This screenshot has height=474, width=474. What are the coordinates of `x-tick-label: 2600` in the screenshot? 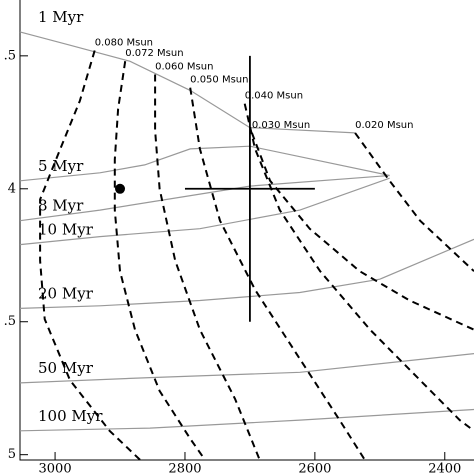 It's located at (314, 468).